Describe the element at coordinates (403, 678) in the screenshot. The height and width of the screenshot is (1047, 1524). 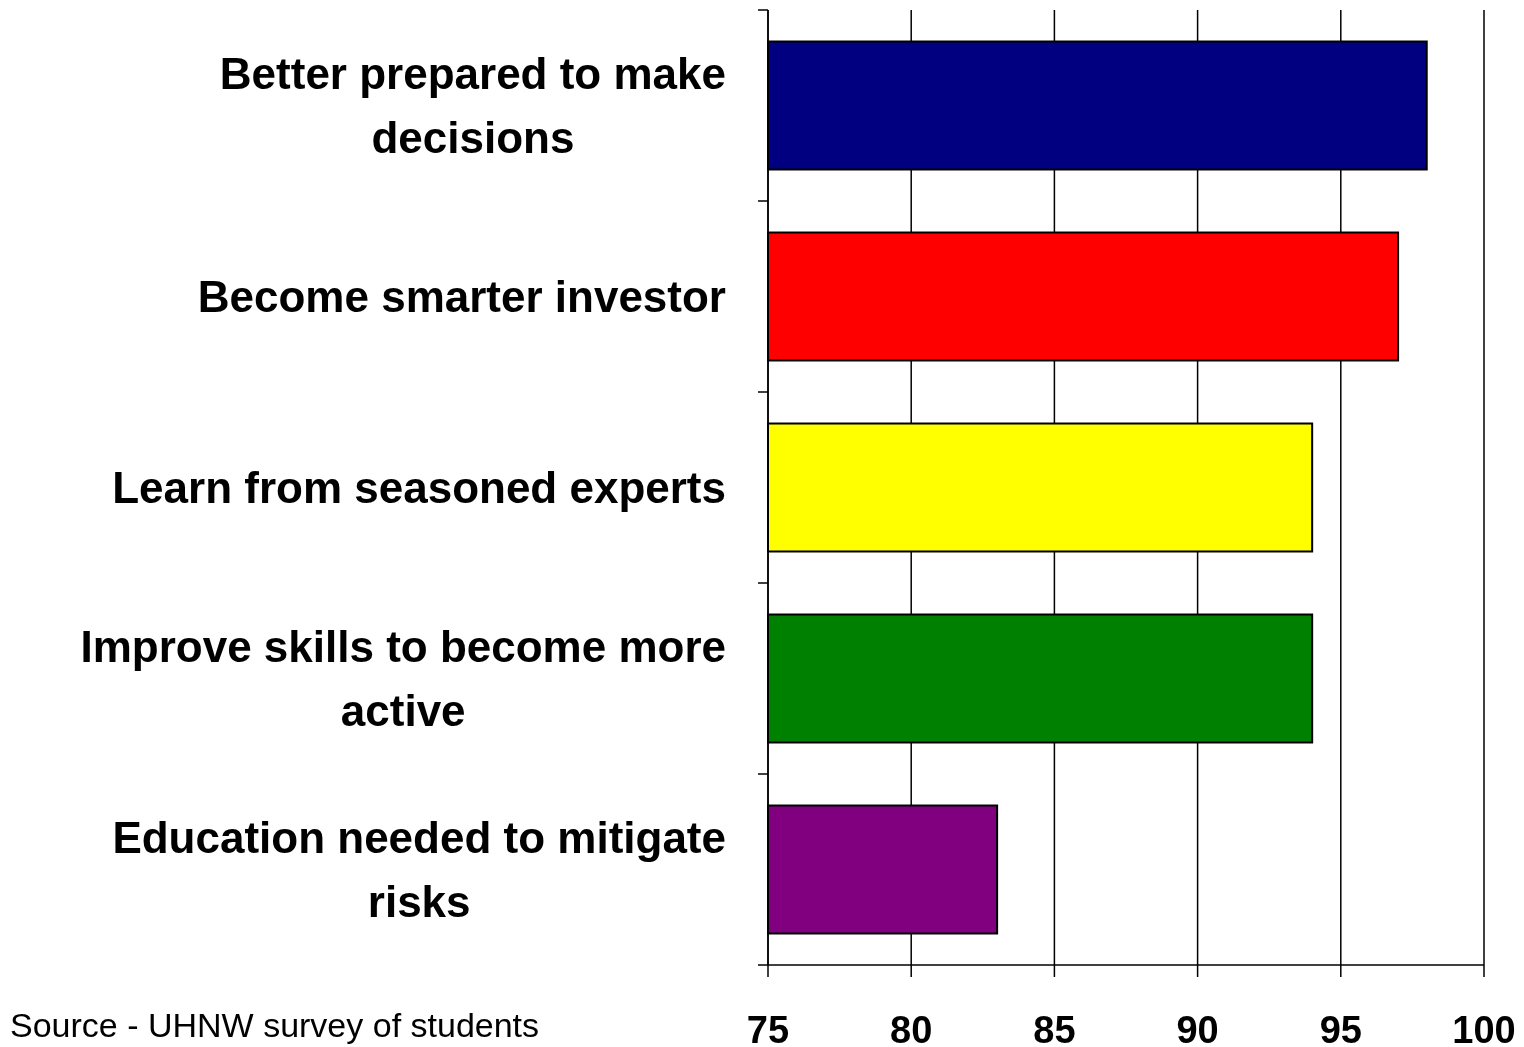
I see `y-tick-label: Improve skills to become more active` at that location.